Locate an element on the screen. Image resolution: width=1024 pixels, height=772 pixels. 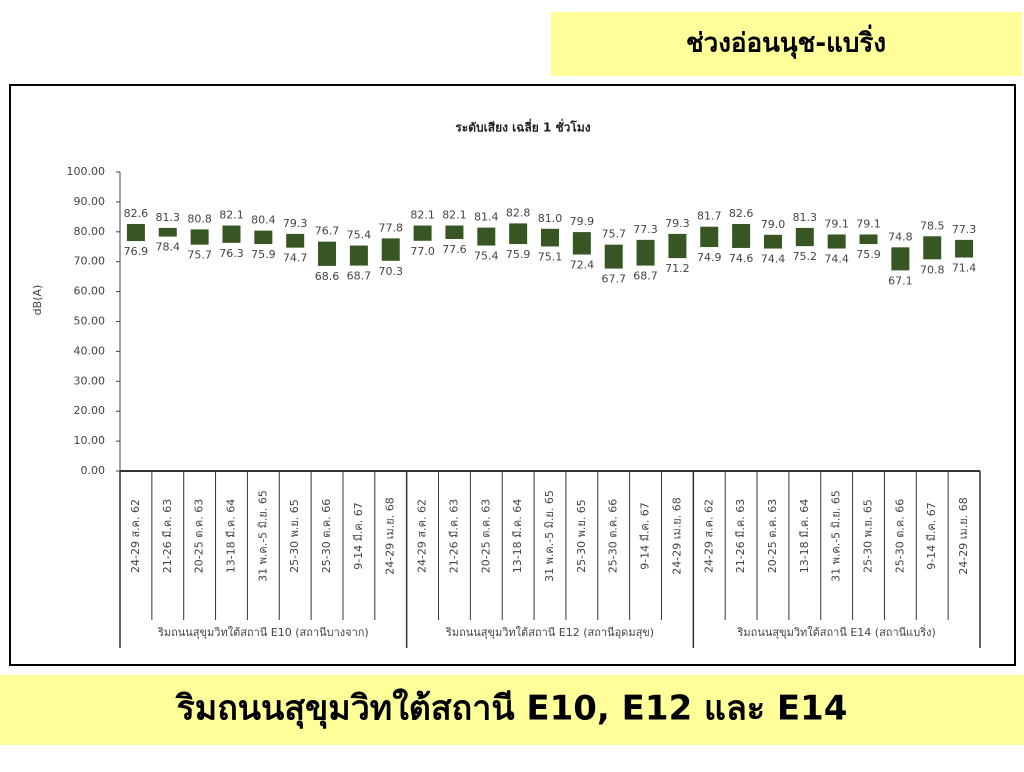
high-label: 81.7 is located at coordinates (709, 216).